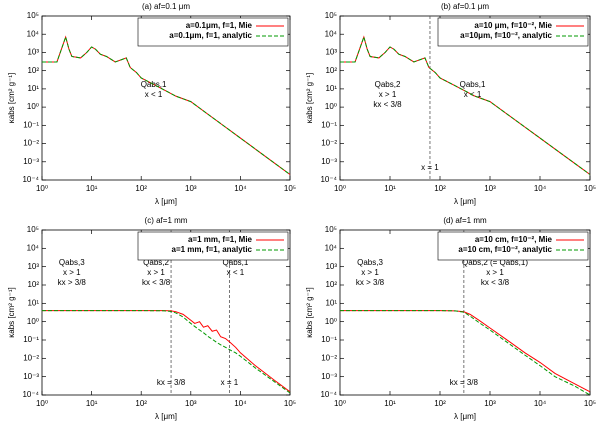 Image resolution: width=600 pixels, height=432 pixels. I want to click on legend-label: a=1 mm, f=1, Mie, so click(220, 239).